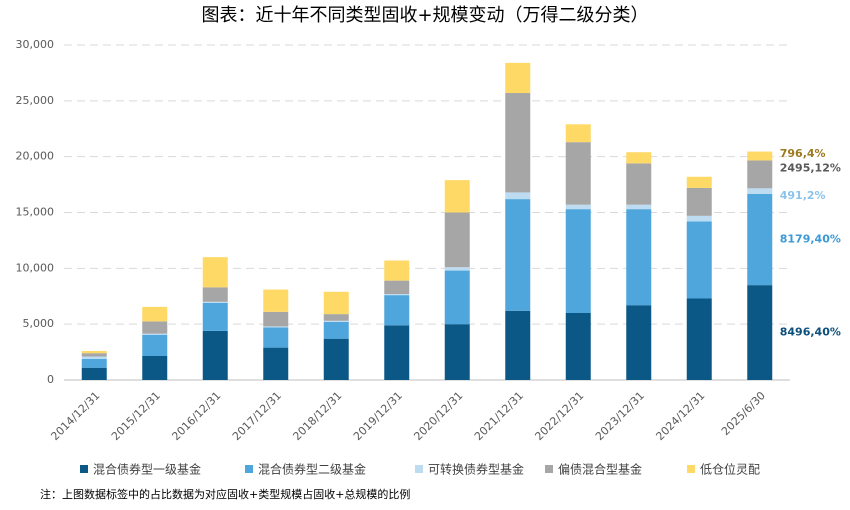 The height and width of the screenshot is (510, 850). I want to click on note: 注：上图数据标签中的占比数据为对应固收+类型规模占固收+总规模的比例, so click(225, 494).